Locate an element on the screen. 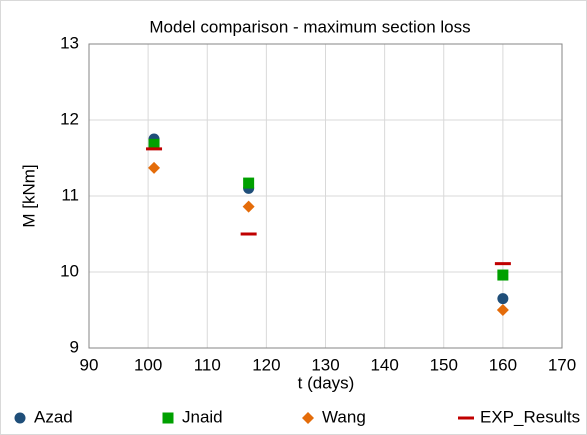 The width and height of the screenshot is (587, 435). x-axis-label: t (days) is located at coordinates (326, 382).